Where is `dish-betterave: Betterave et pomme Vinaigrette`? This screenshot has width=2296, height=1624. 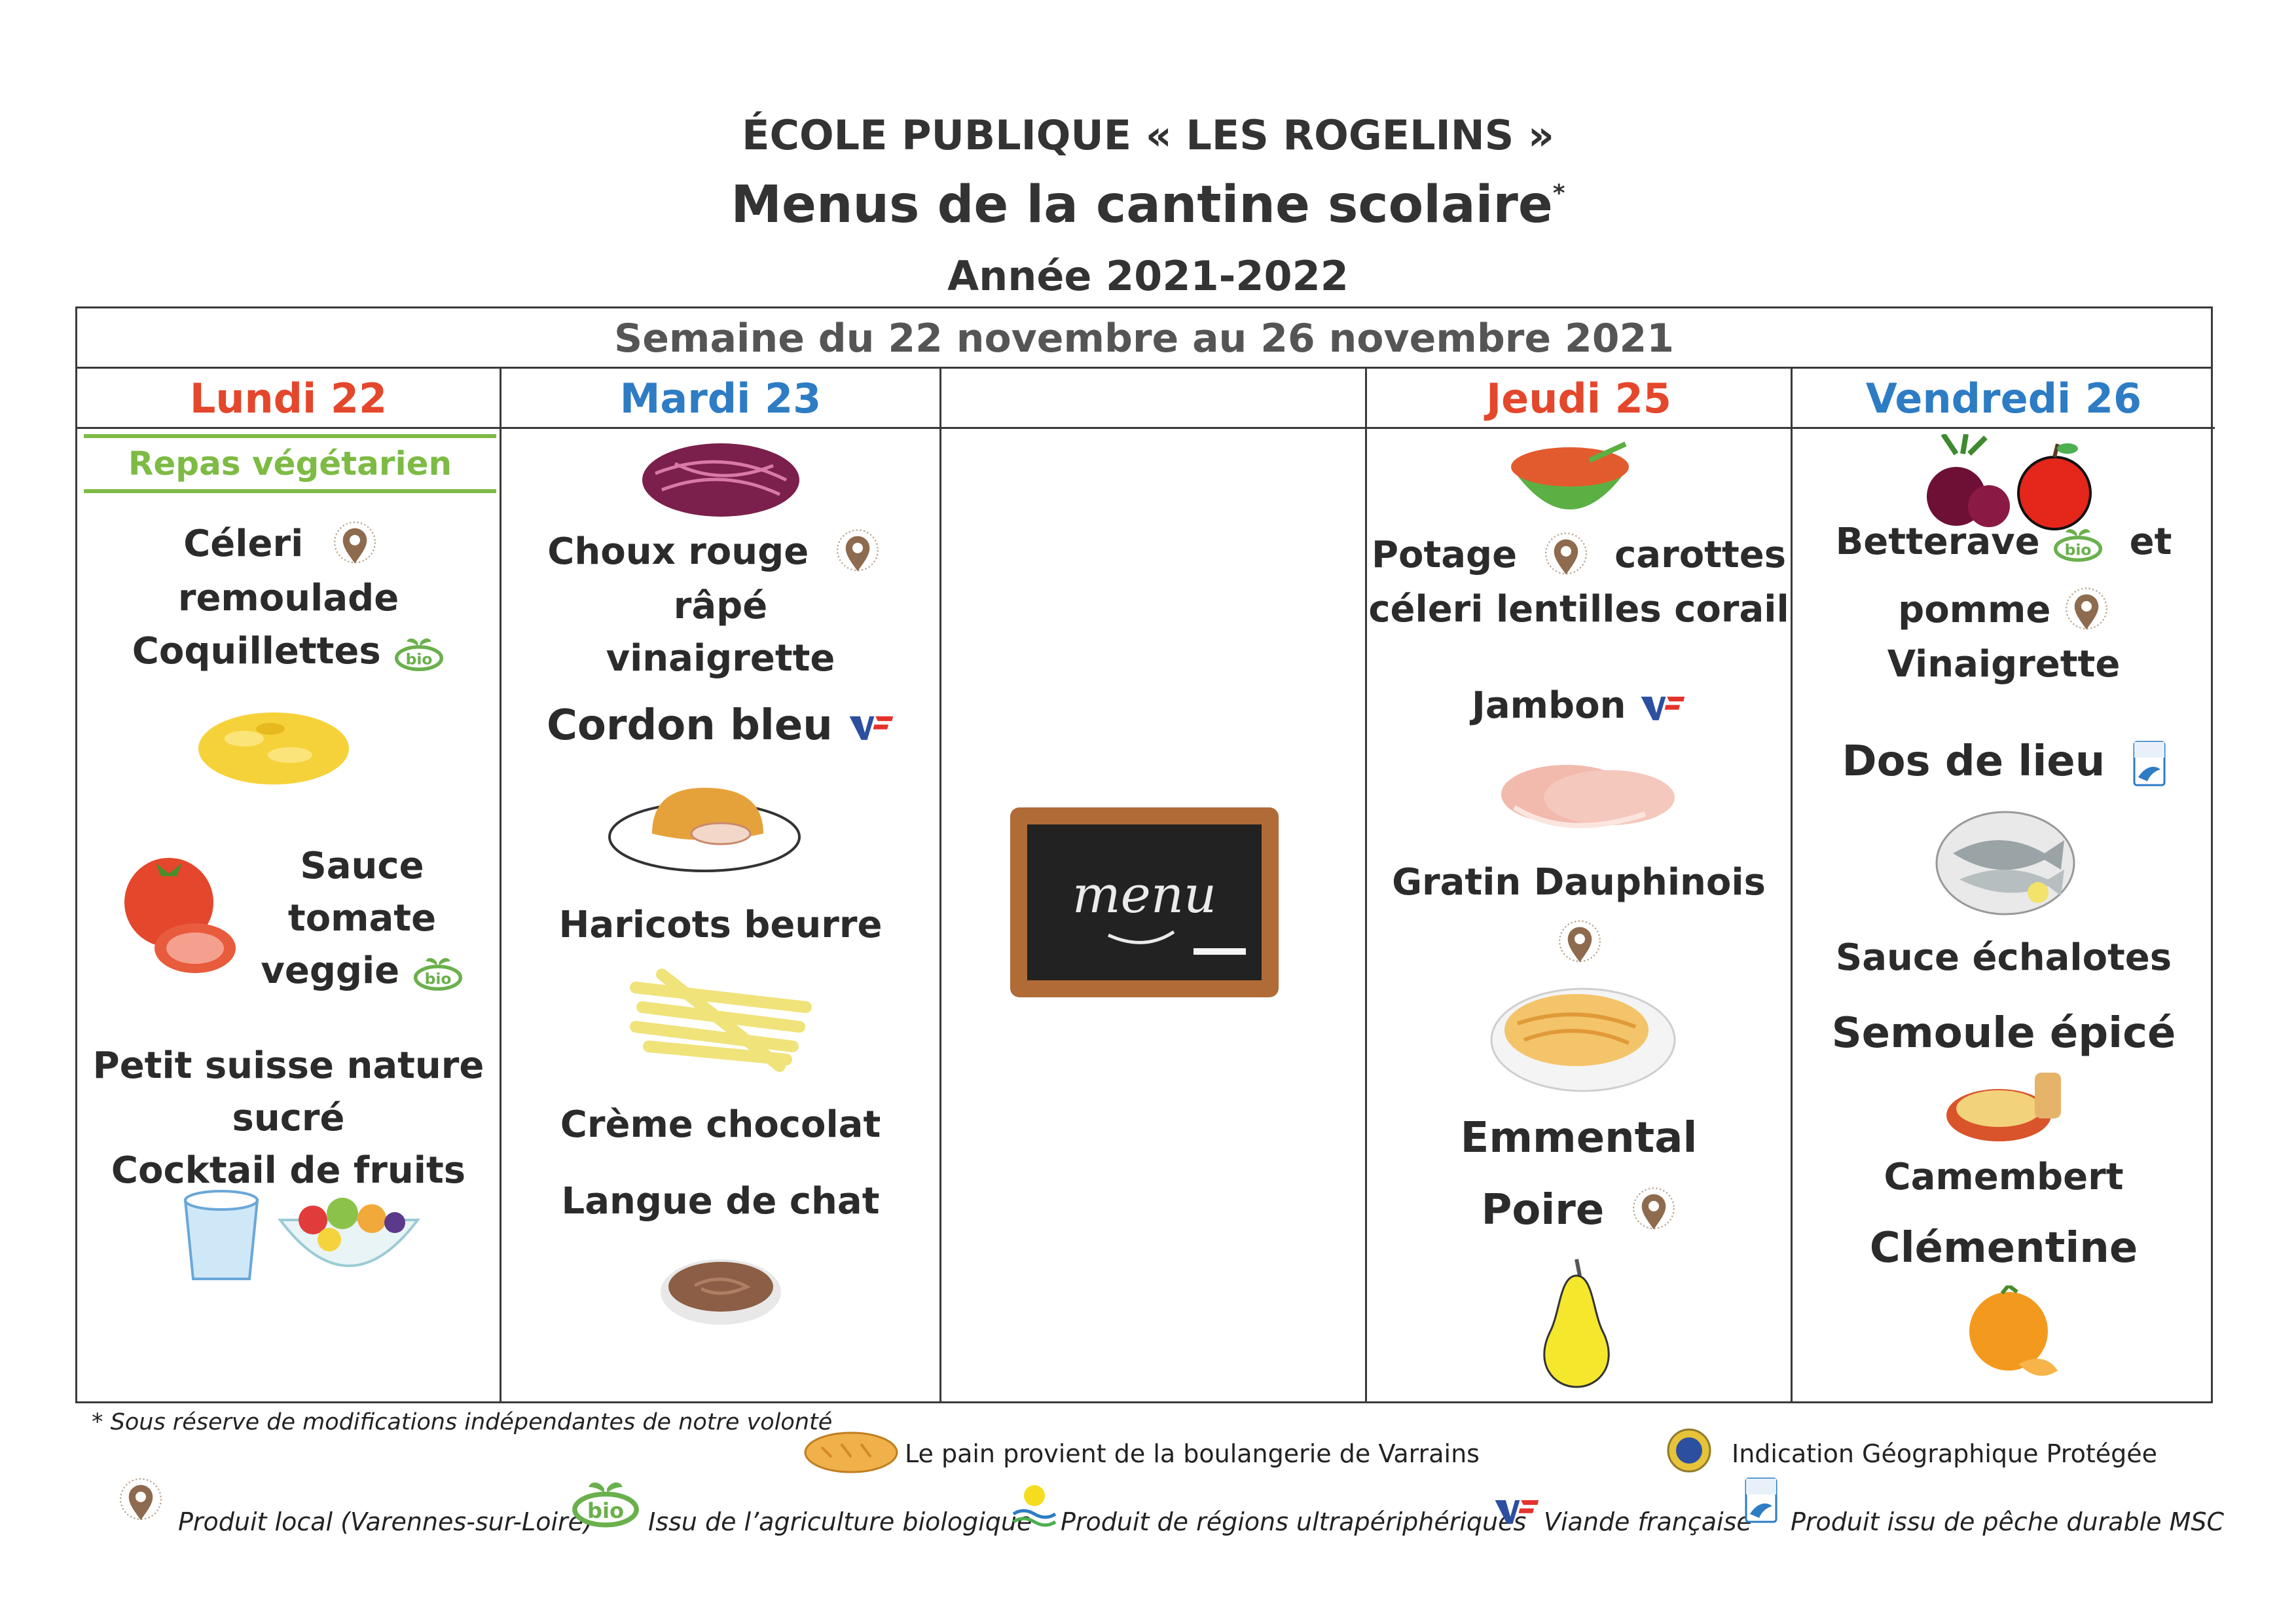
dish-betterave: Betterave et pomme Vinaigrette is located at coordinates (2004, 603).